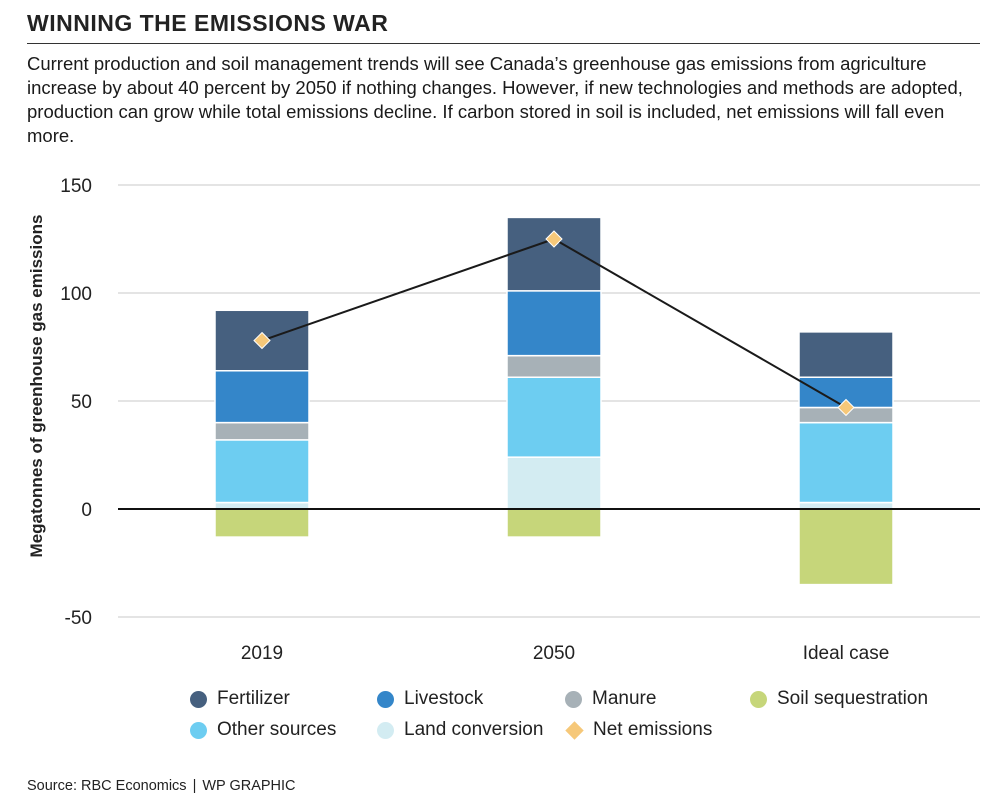 This screenshot has height=803, width=1000. I want to click on legend-item-manure: Manure, so click(610, 699).